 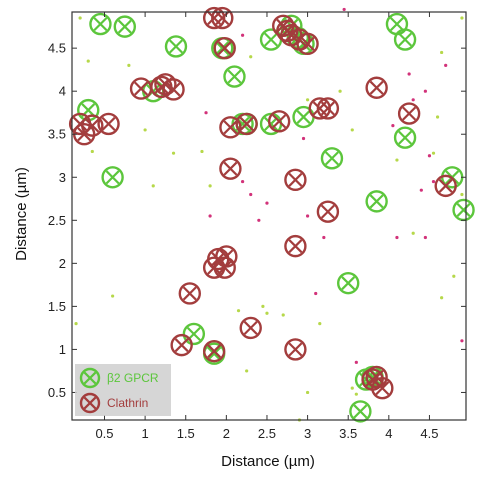 I want to click on y-tick-label: 3, so click(x=62, y=177).